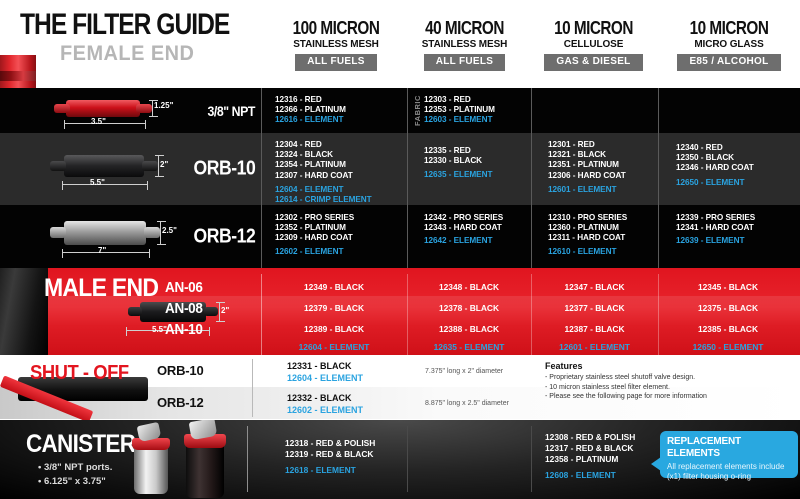  I want to click on shut-off-valve-photo, so click(77, 394).